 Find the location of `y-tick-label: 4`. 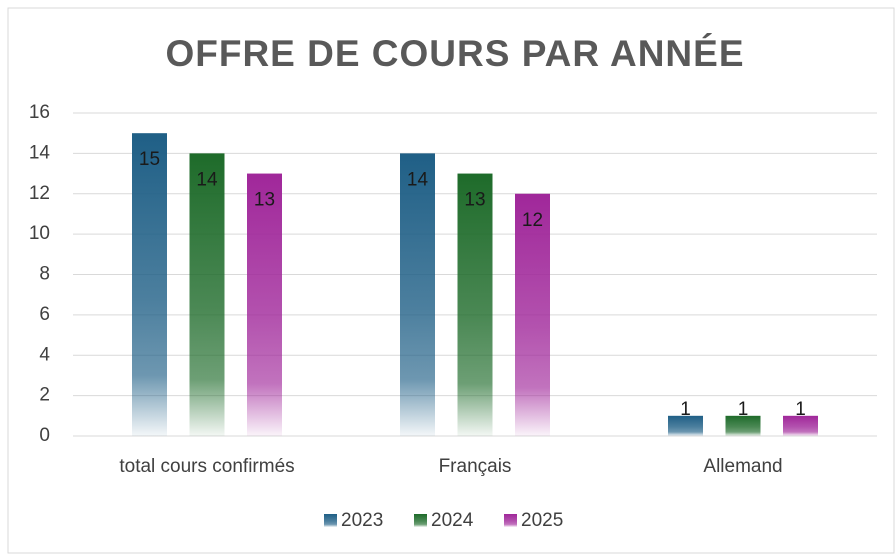

y-tick-label: 4 is located at coordinates (44, 354).